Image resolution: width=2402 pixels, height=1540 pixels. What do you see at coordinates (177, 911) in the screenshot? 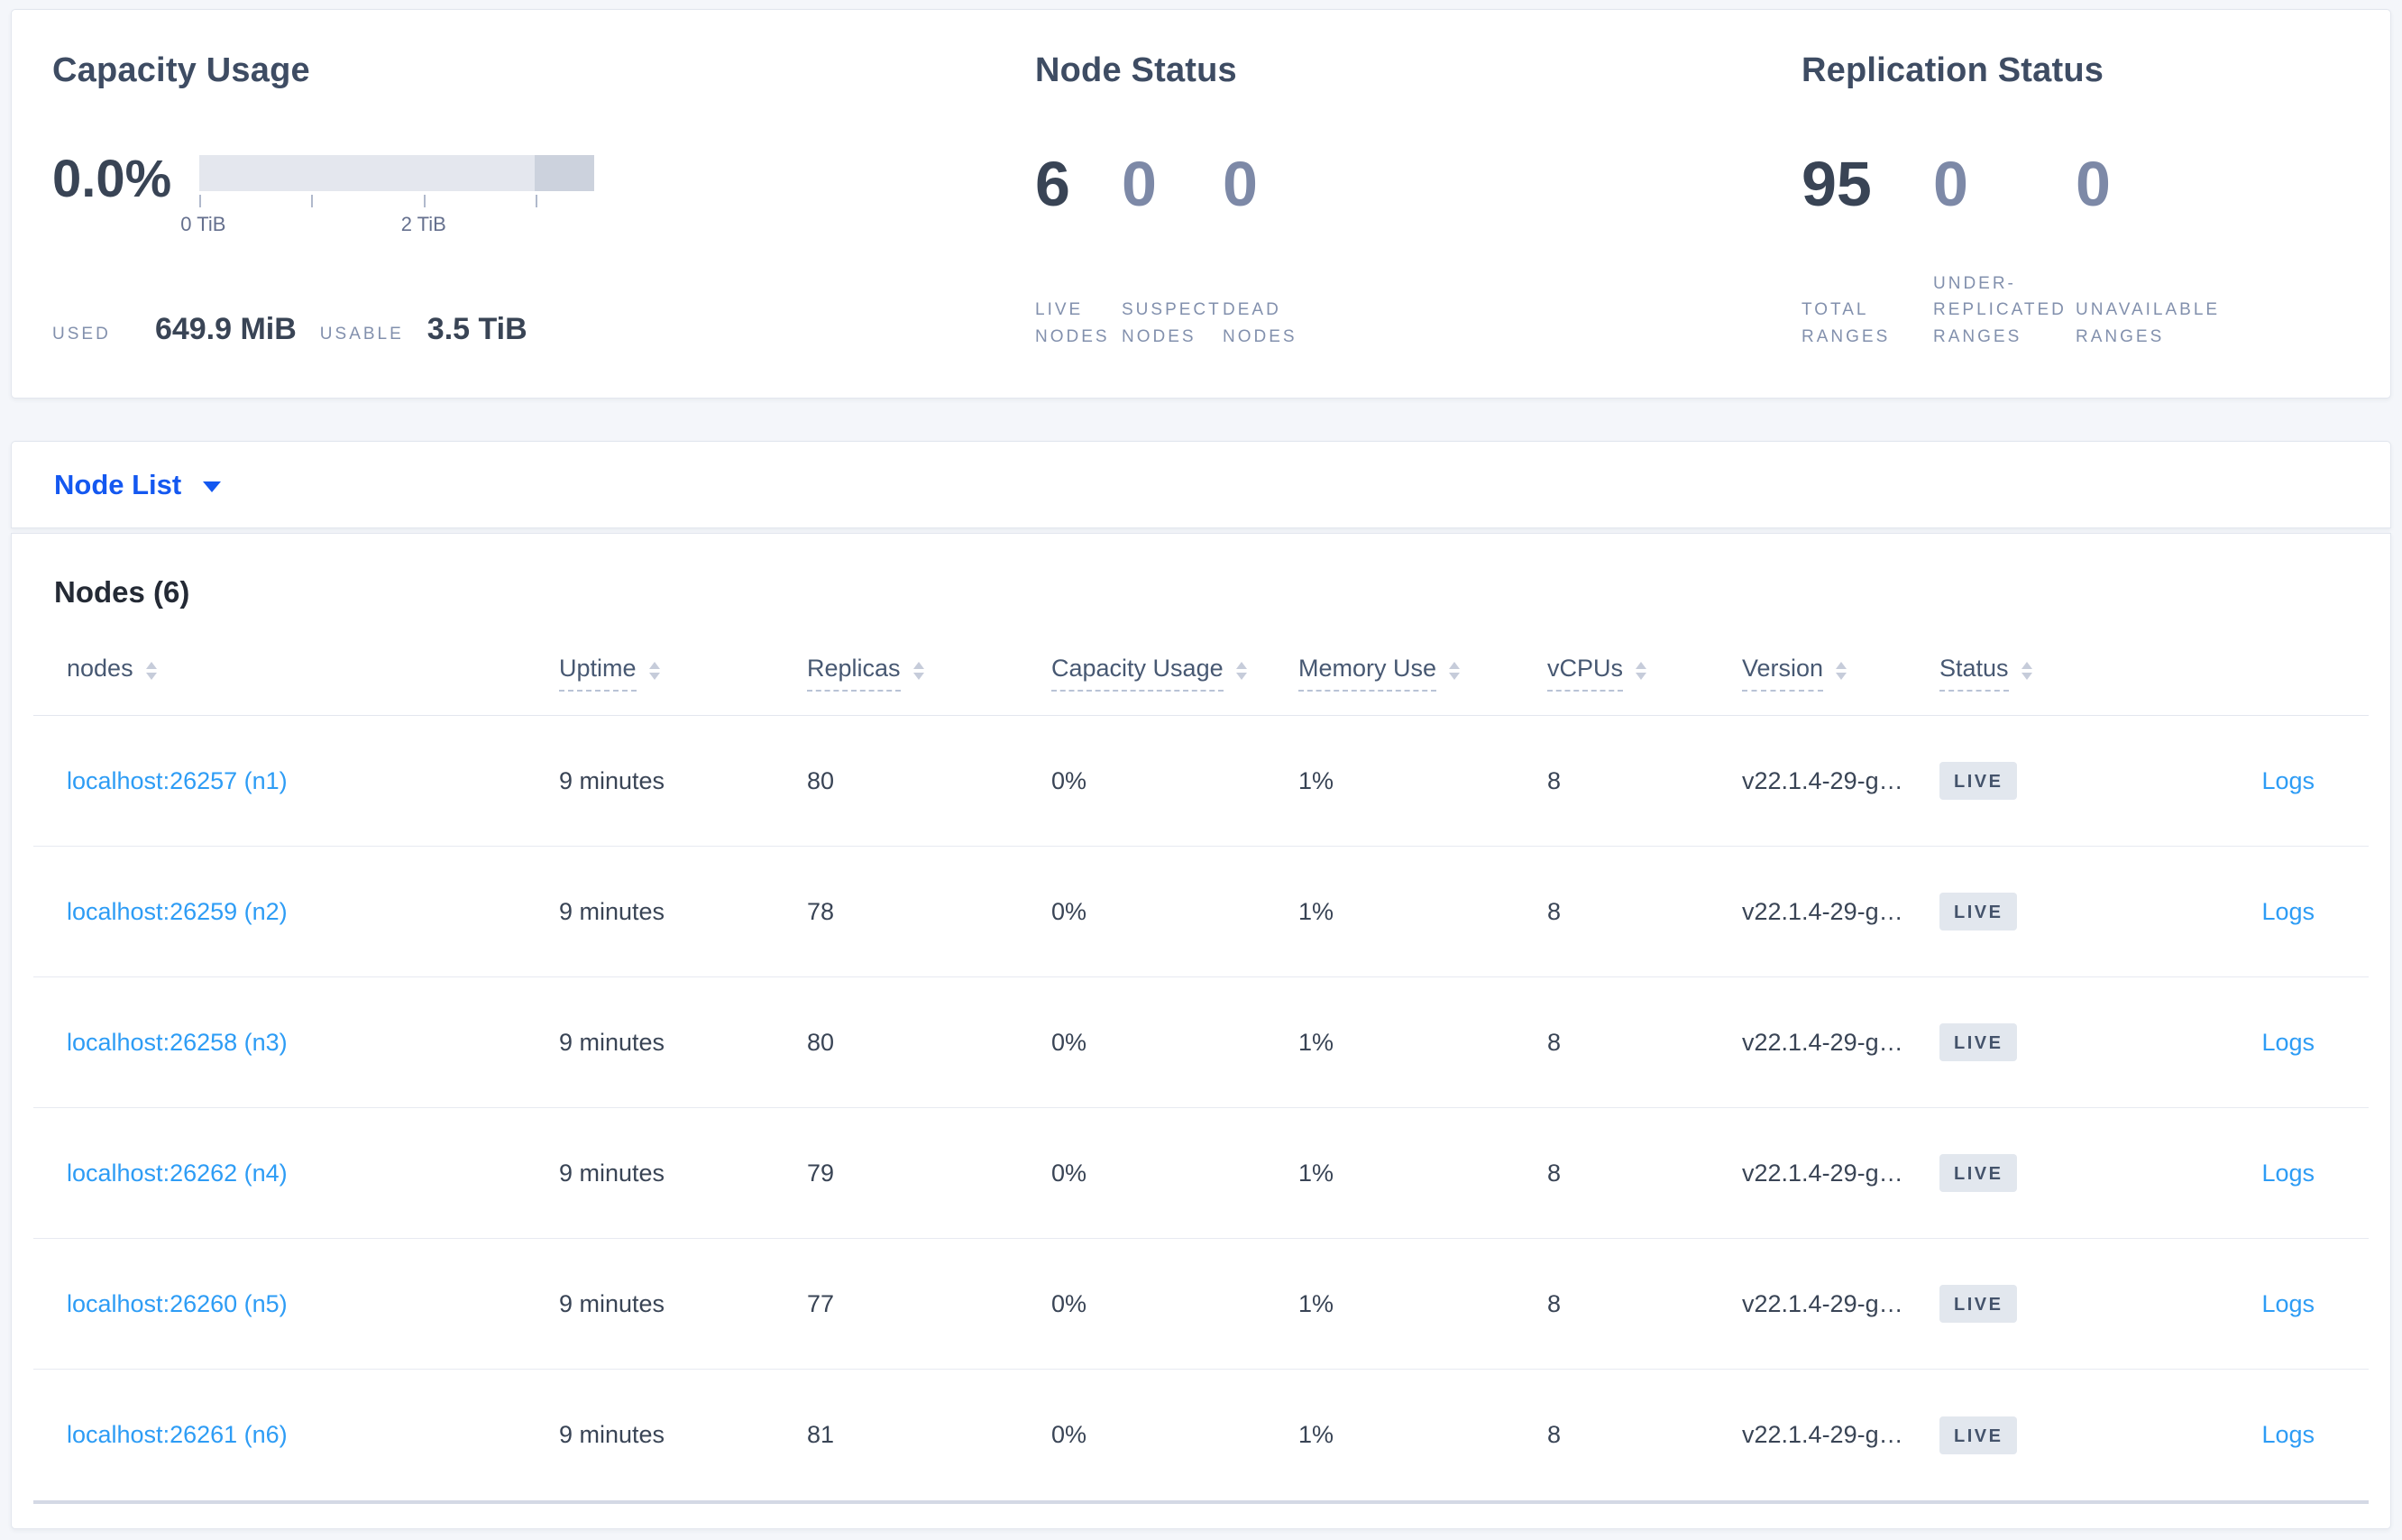
I see `node-link: localhost:26259 (n2)` at bounding box center [177, 911].